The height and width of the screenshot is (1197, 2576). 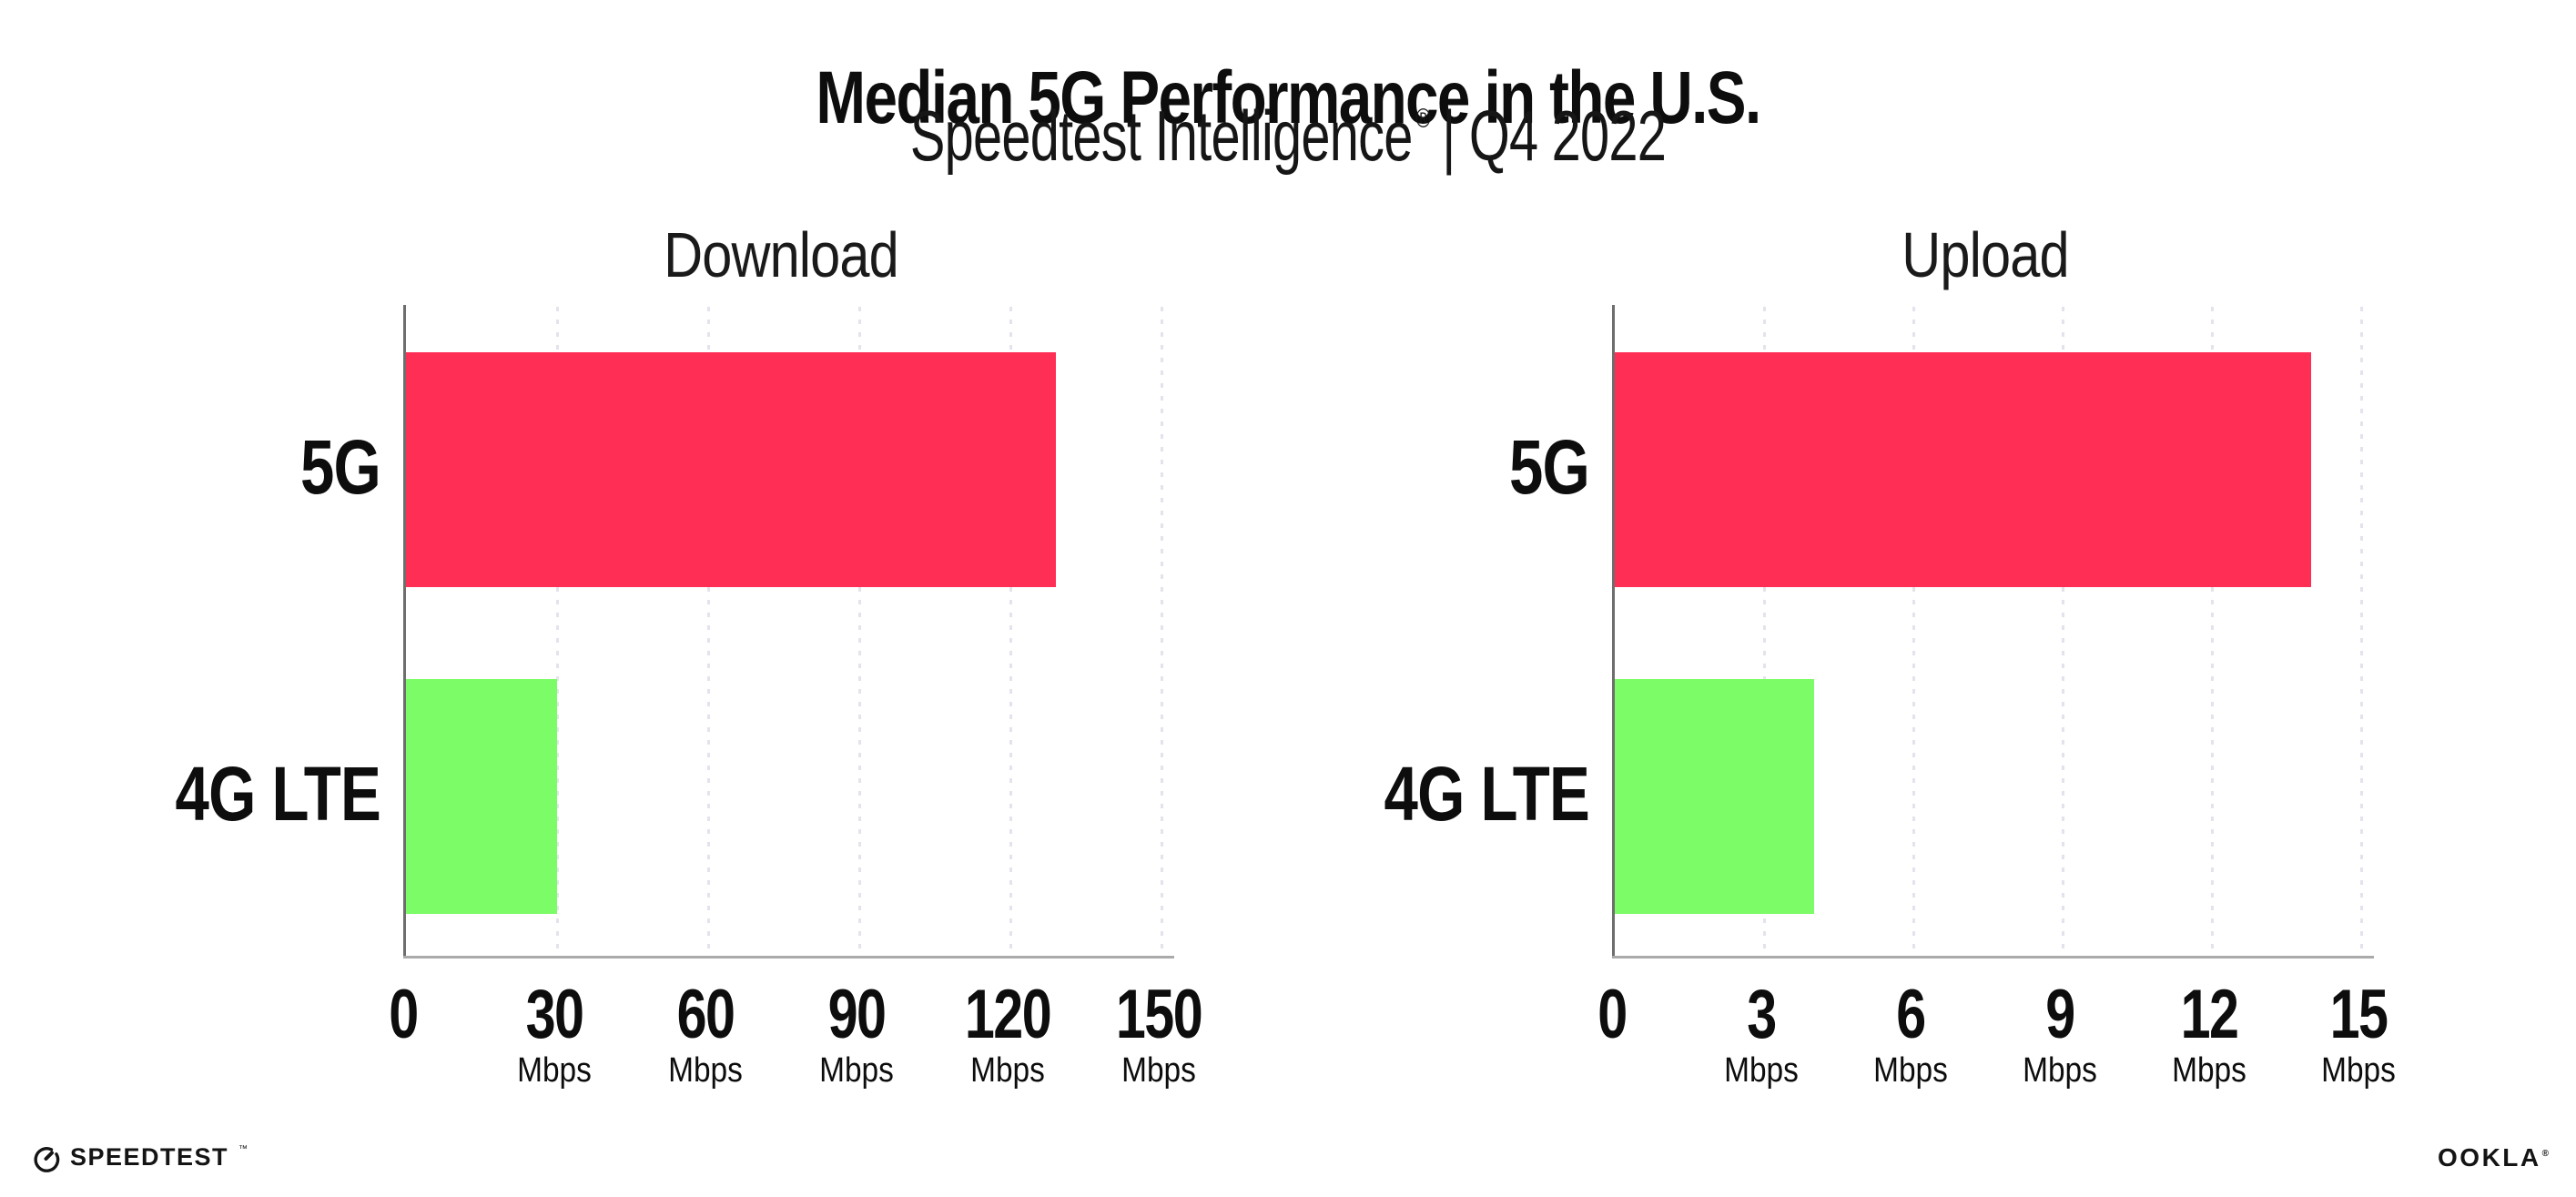 What do you see at coordinates (1554, 136) in the screenshot?
I see `subtitle-period: | Q4 2022` at bounding box center [1554, 136].